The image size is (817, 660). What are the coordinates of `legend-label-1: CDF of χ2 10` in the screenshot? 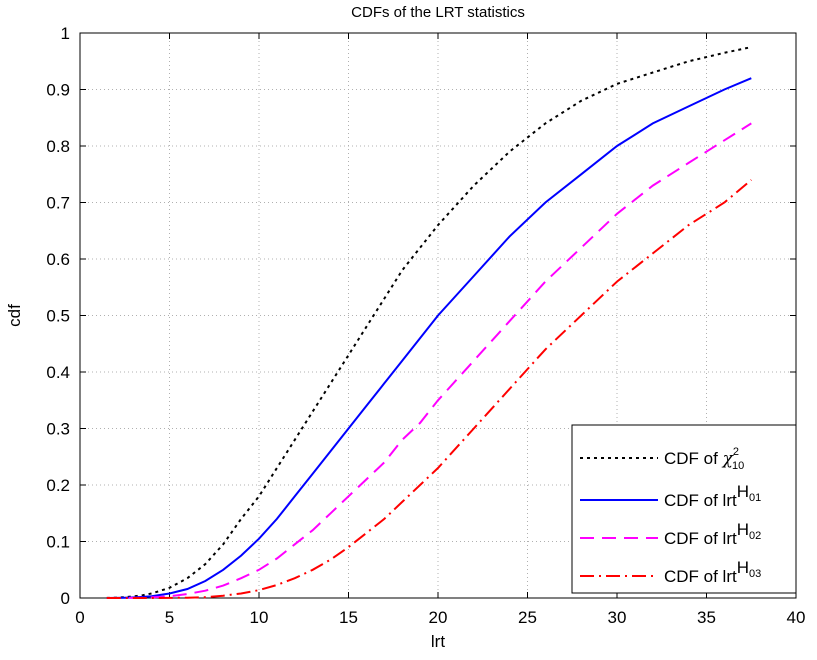 It's located at (704, 459).